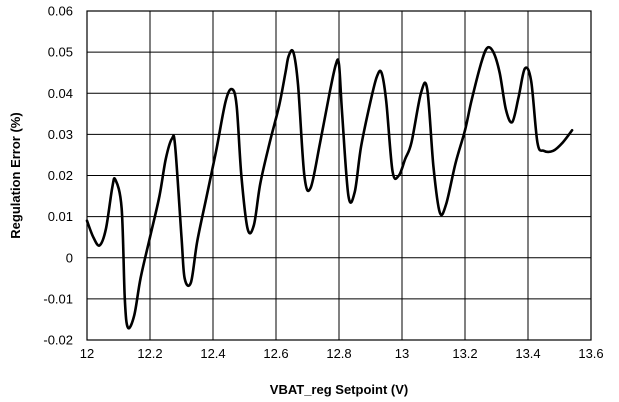 This screenshot has height=402, width=619. I want to click on y-tick-label: 0.05, so click(60, 52).